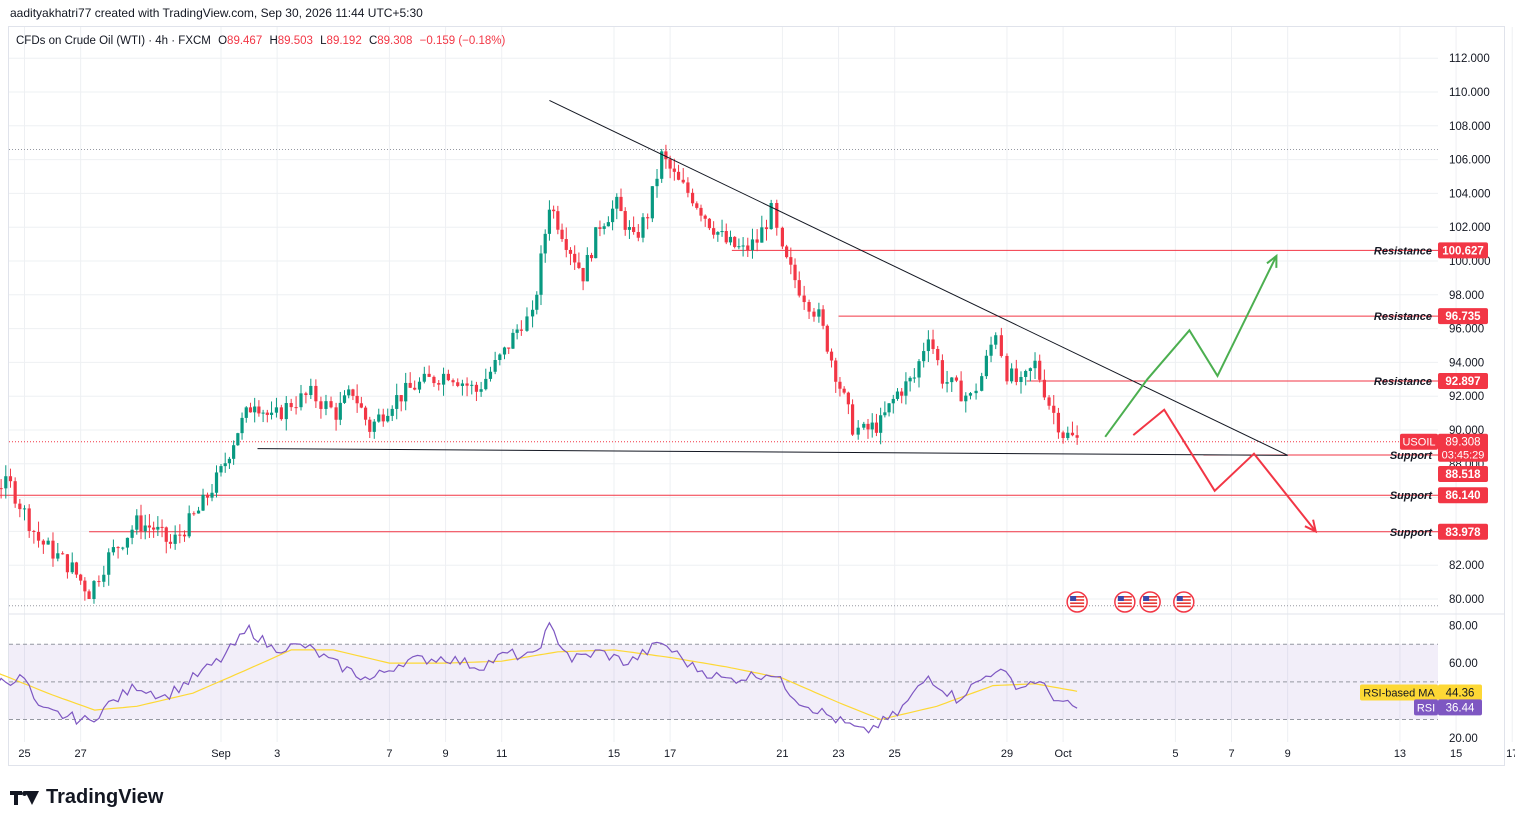 The width and height of the screenshot is (1515, 827). I want to click on rsi-ma-value: 44.36, so click(1460, 693).